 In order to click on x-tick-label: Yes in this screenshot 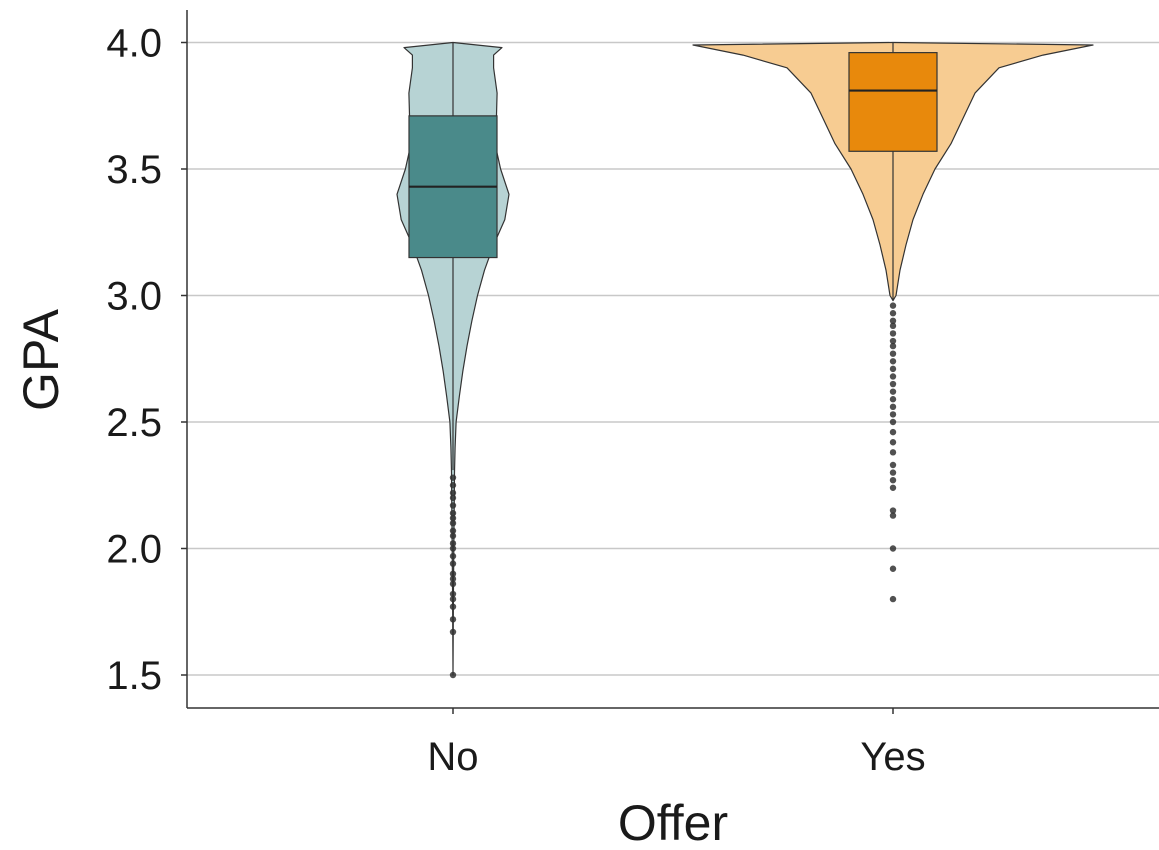, I will do `click(892, 757)`.